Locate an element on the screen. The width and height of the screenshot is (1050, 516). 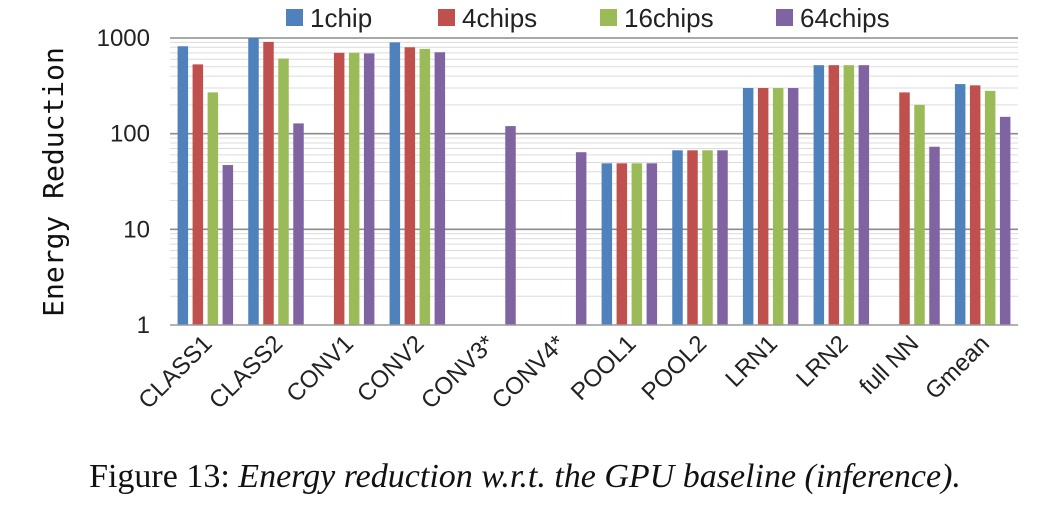
x-category-label: CLASS2 is located at coordinates (246, 372).